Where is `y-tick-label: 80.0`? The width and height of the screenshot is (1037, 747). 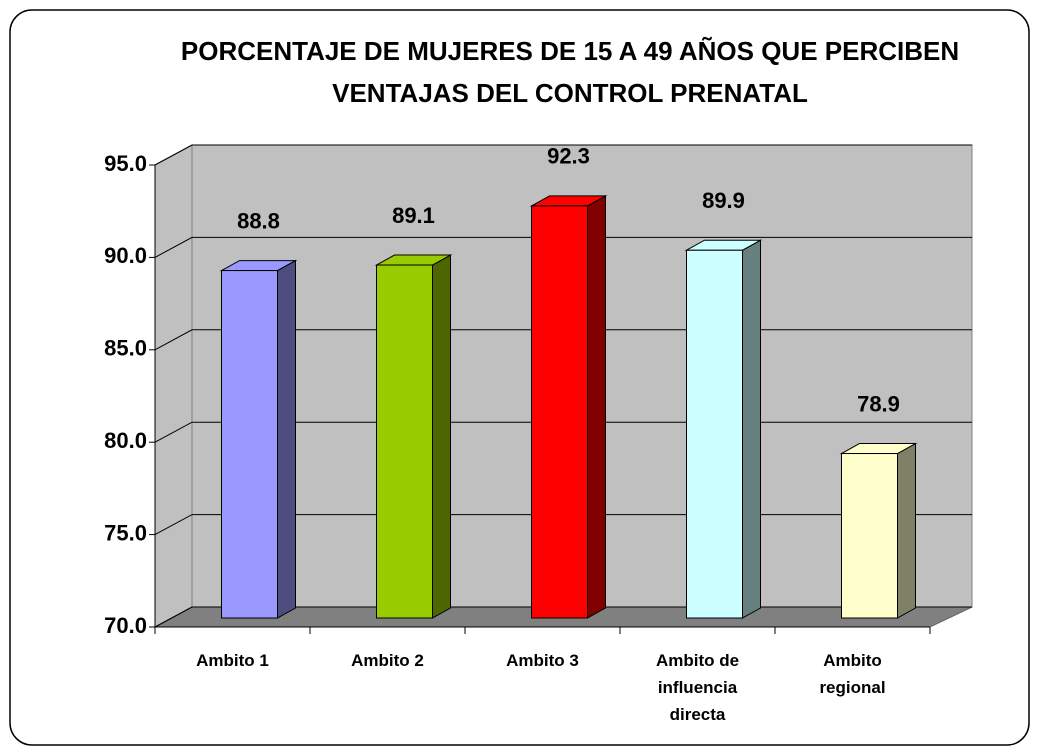 y-tick-label: 80.0 is located at coordinates (125, 440).